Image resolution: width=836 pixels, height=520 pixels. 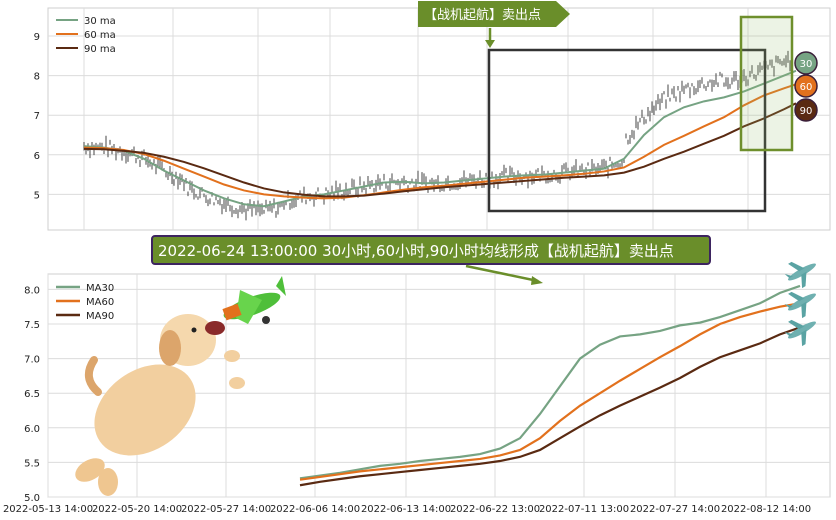 What do you see at coordinates (226, 509) in the screenshot?
I see `bottom-x-tick-label: 2022-05-27 14:00` at bounding box center [226, 509].